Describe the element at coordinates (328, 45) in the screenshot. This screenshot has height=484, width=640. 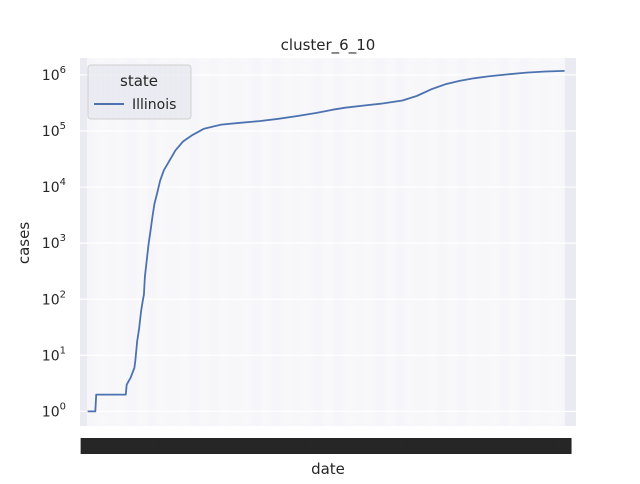
I see `chart-title: cluster_6_10` at that location.